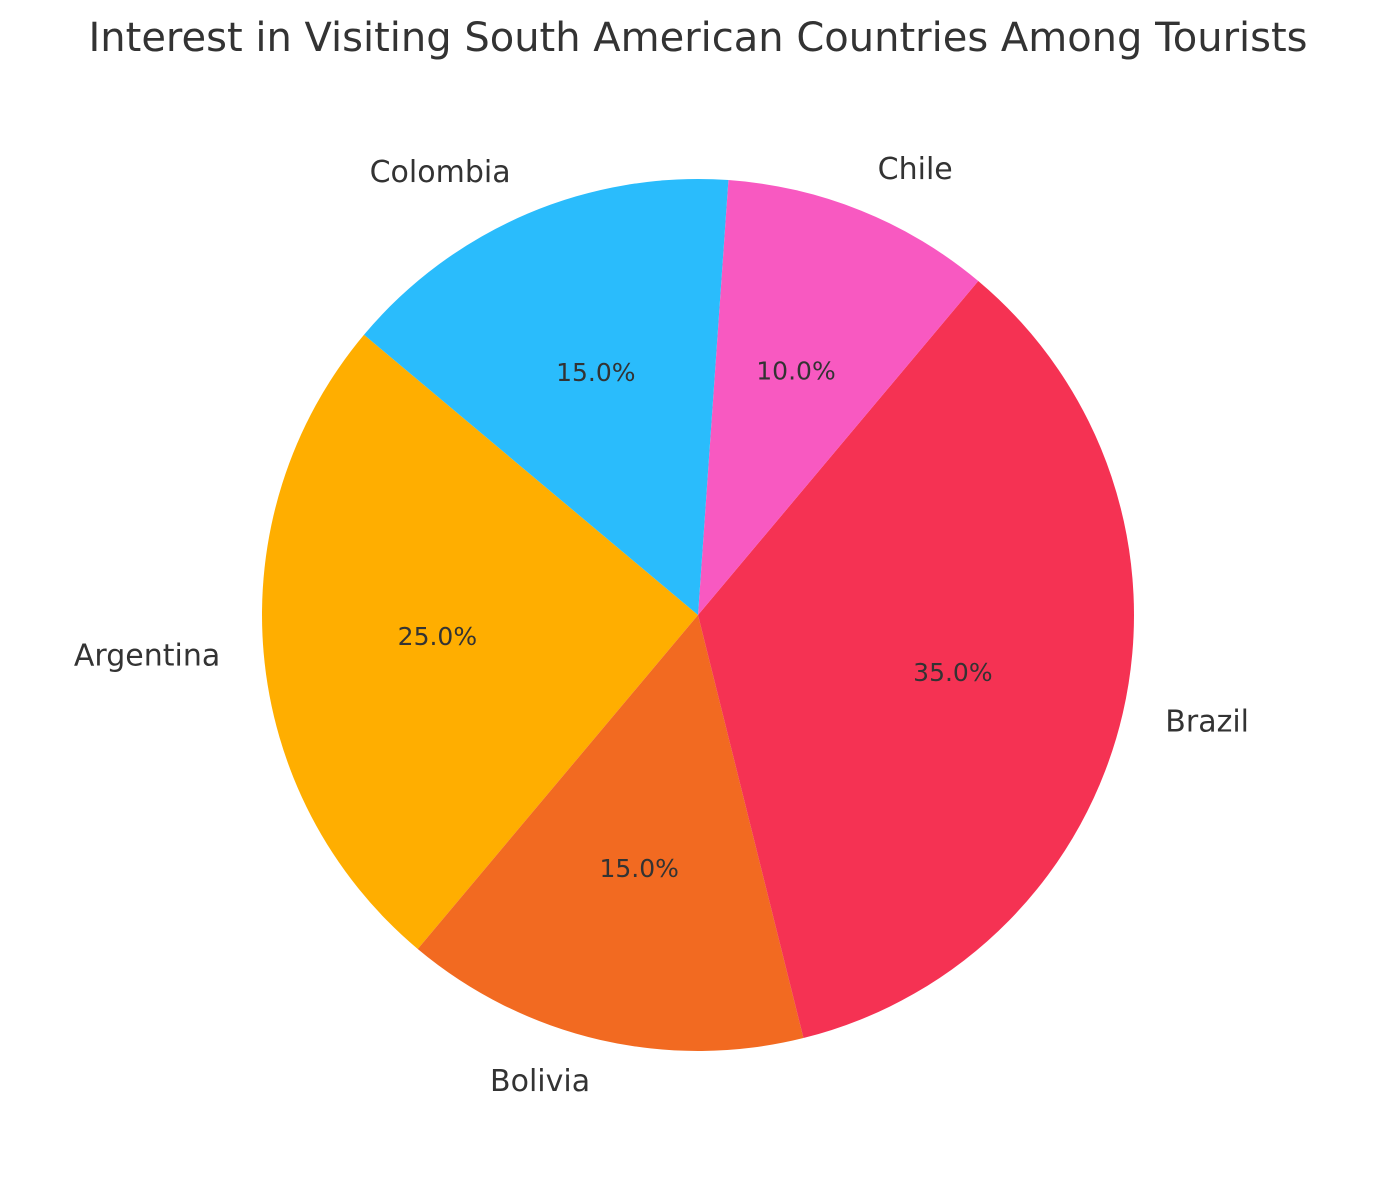 This screenshot has height=1180, width=1396. I want to click on slice-label: Argentina, so click(147, 655).